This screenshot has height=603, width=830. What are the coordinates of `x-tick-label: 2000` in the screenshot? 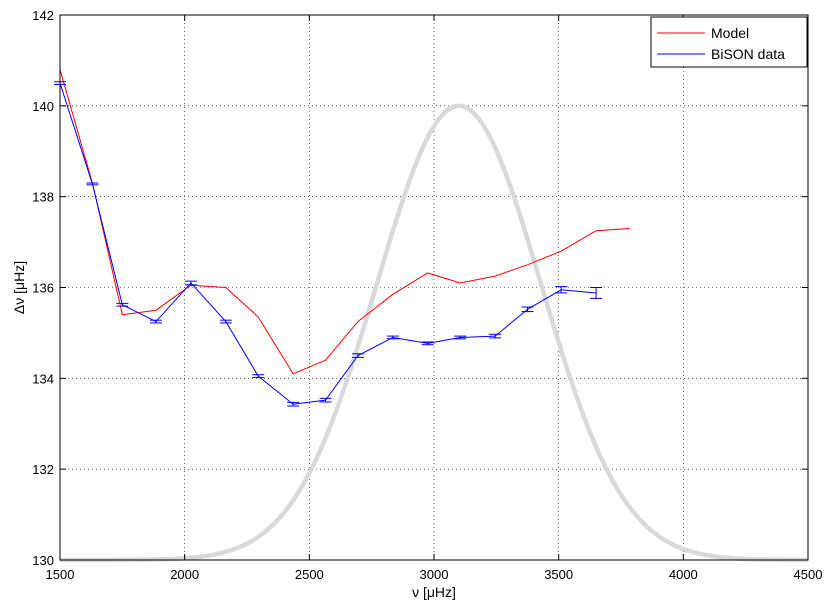 It's located at (184, 574).